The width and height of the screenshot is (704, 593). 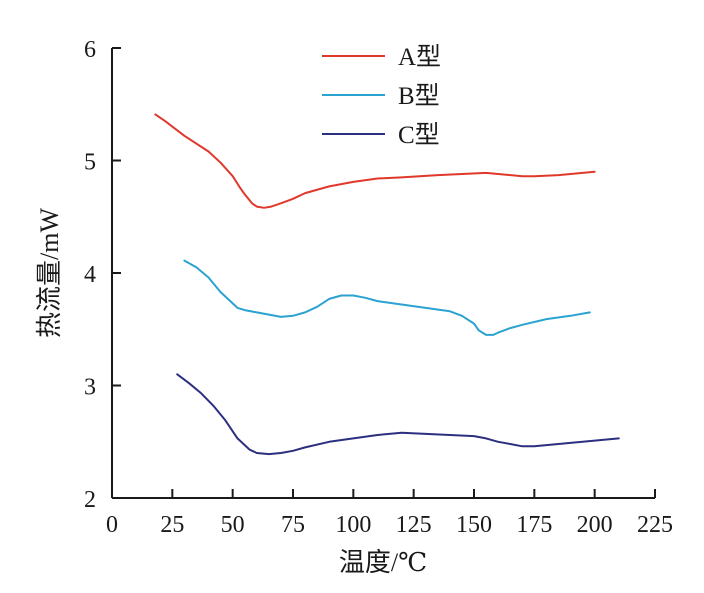 What do you see at coordinates (419, 57) in the screenshot?
I see `legend-label-1: A型` at bounding box center [419, 57].